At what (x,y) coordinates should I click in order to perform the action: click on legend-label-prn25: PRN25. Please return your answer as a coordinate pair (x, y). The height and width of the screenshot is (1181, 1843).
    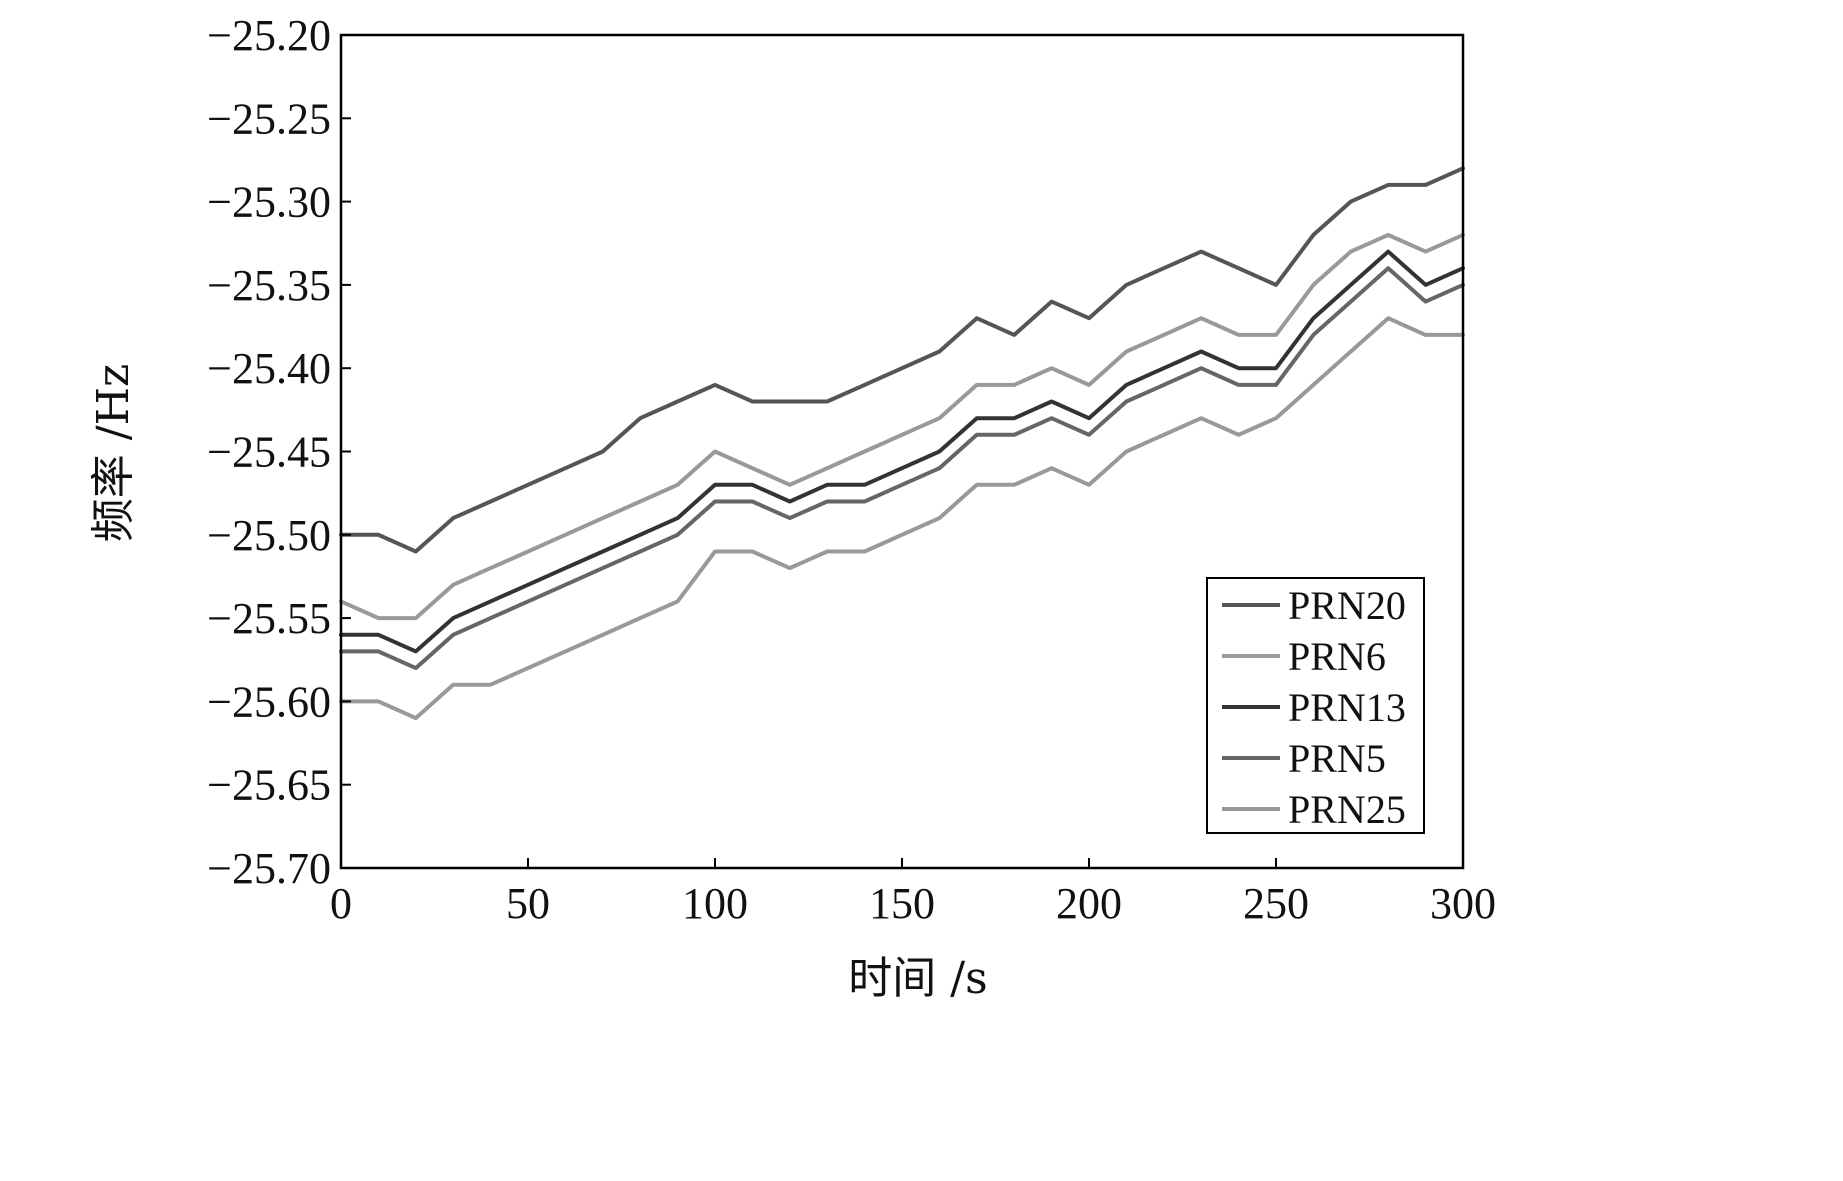
    Looking at the image, I should click on (1347, 809).